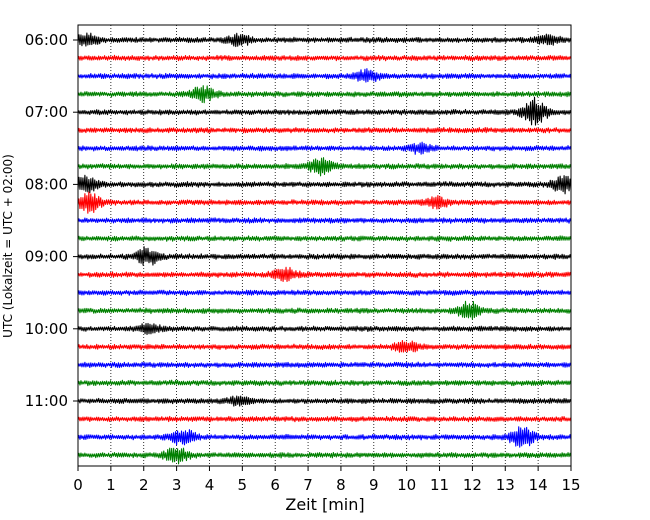 The height and width of the screenshot is (520, 650). What do you see at coordinates (308, 485) in the screenshot?
I see `x-tick-label: 7` at bounding box center [308, 485].